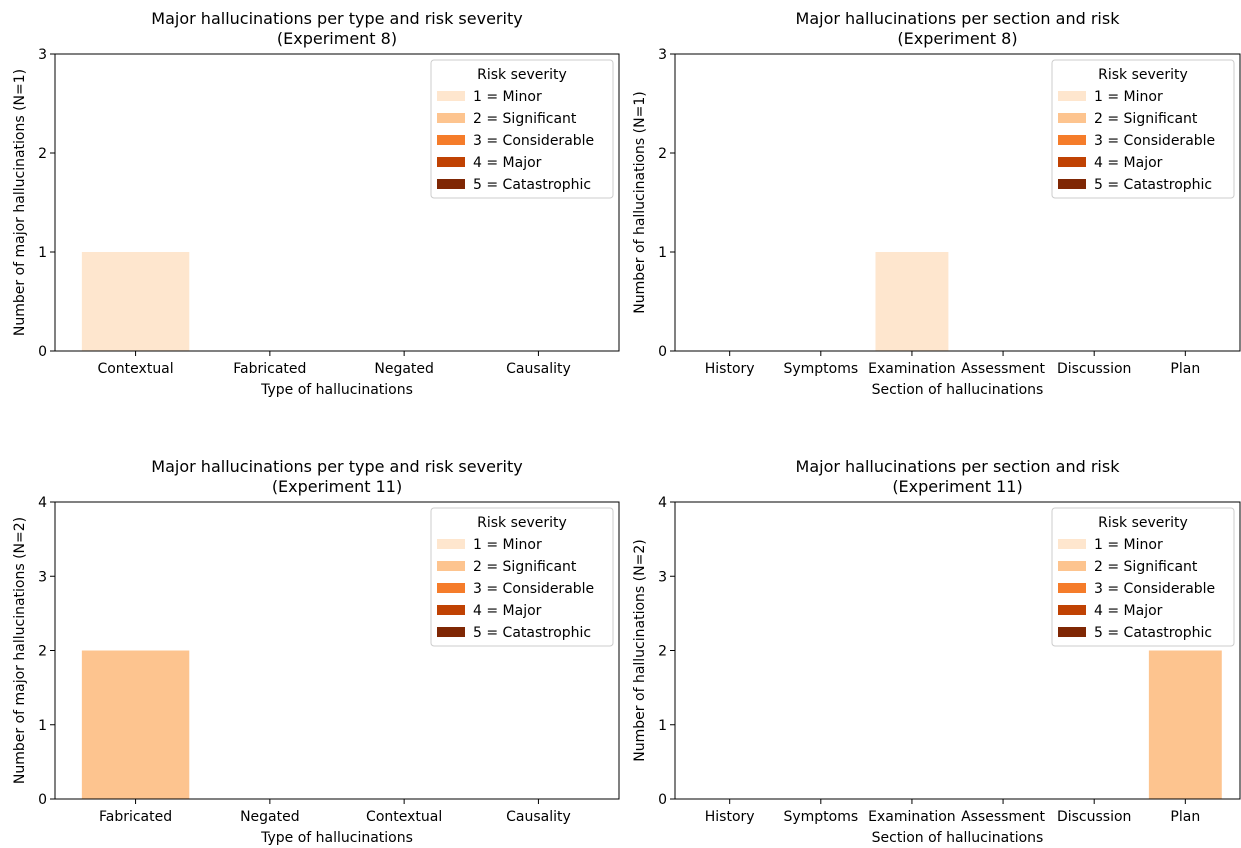  I want to click on chart-title: (Experiment 11), so click(337, 486).